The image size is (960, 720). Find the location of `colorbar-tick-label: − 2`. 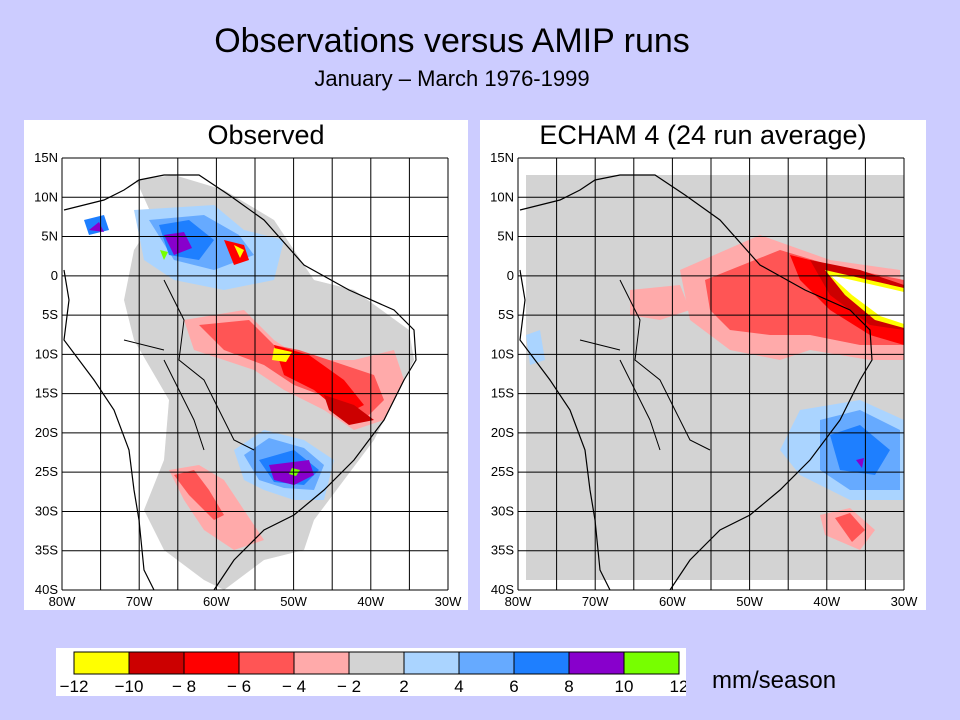

colorbar-tick-label: − 2 is located at coordinates (349, 686).